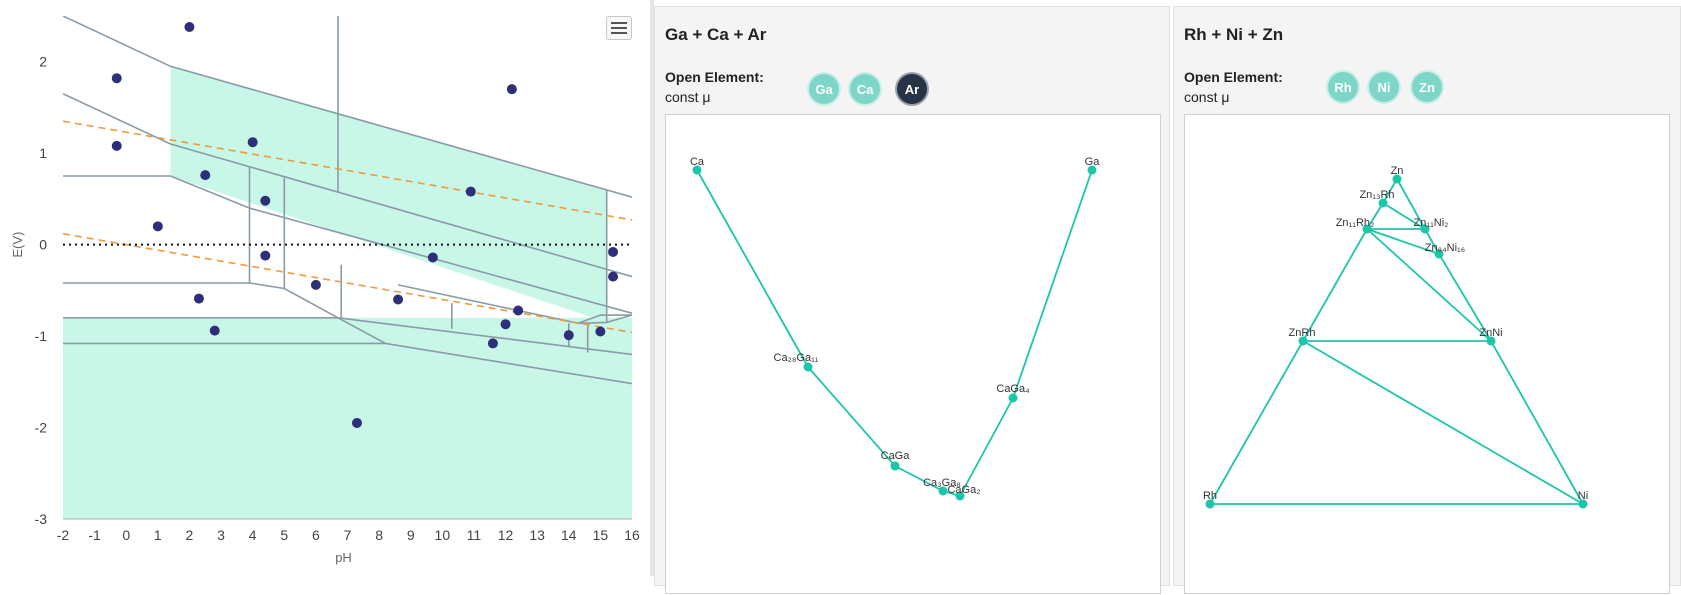 This screenshot has height=595, width=1681. I want to click on element-toggle-zn: Zn, so click(1427, 87).